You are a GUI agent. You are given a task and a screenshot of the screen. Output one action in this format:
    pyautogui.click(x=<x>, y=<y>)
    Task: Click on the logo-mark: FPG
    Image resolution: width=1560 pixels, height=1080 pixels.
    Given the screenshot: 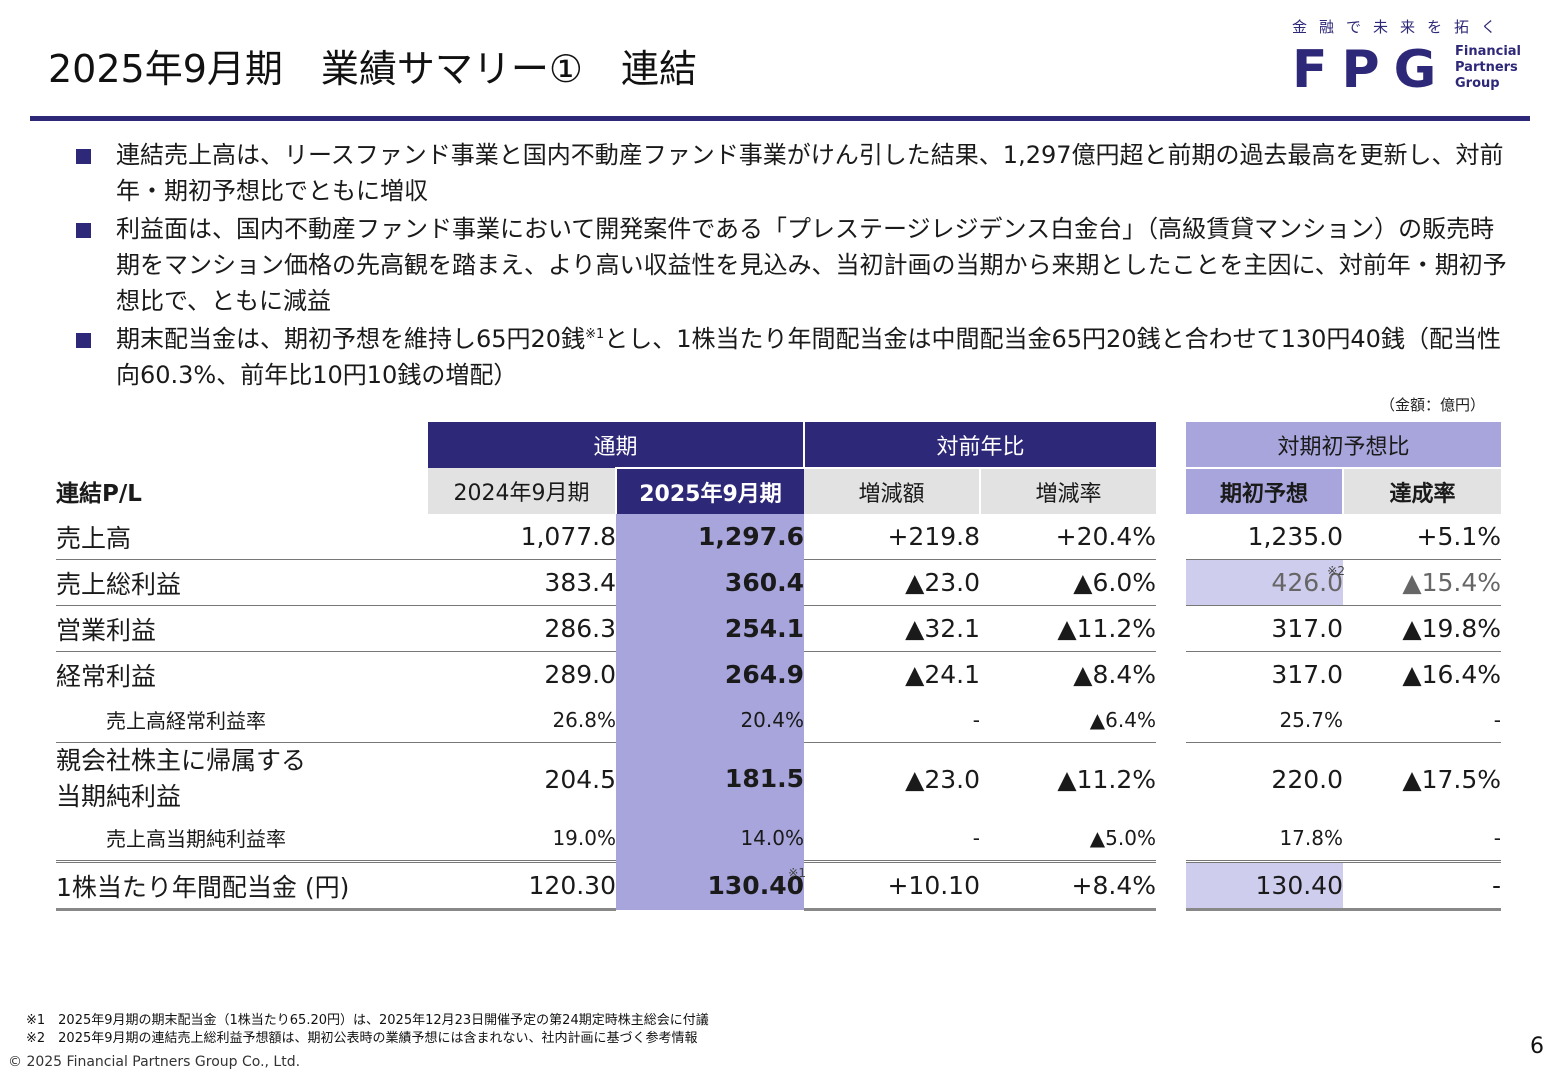 What is the action you would take?
    pyautogui.click(x=1371, y=70)
    